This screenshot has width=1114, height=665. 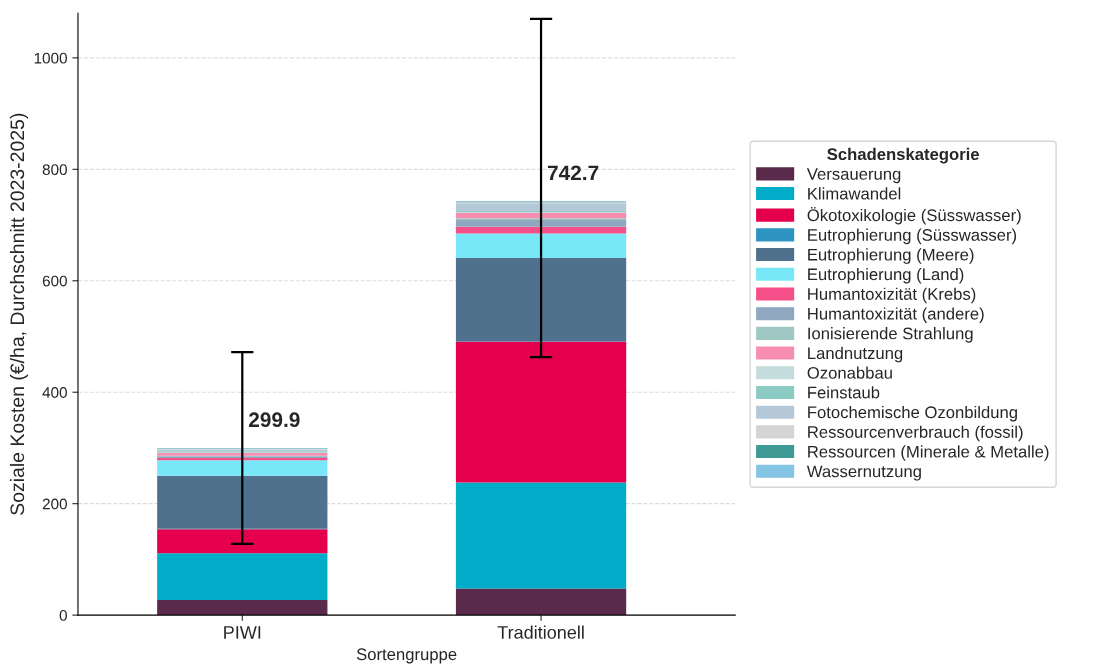 What do you see at coordinates (50, 58) in the screenshot?
I see `y-tick-label: 1000` at bounding box center [50, 58].